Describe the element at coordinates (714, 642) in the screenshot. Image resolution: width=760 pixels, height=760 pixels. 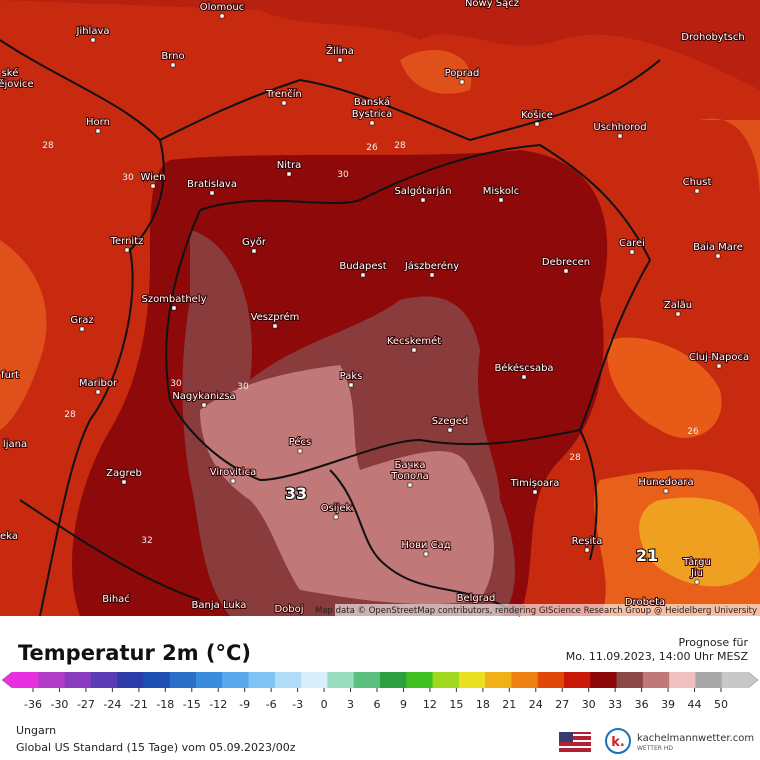
I see `forecast-label: Prognose für` at that location.